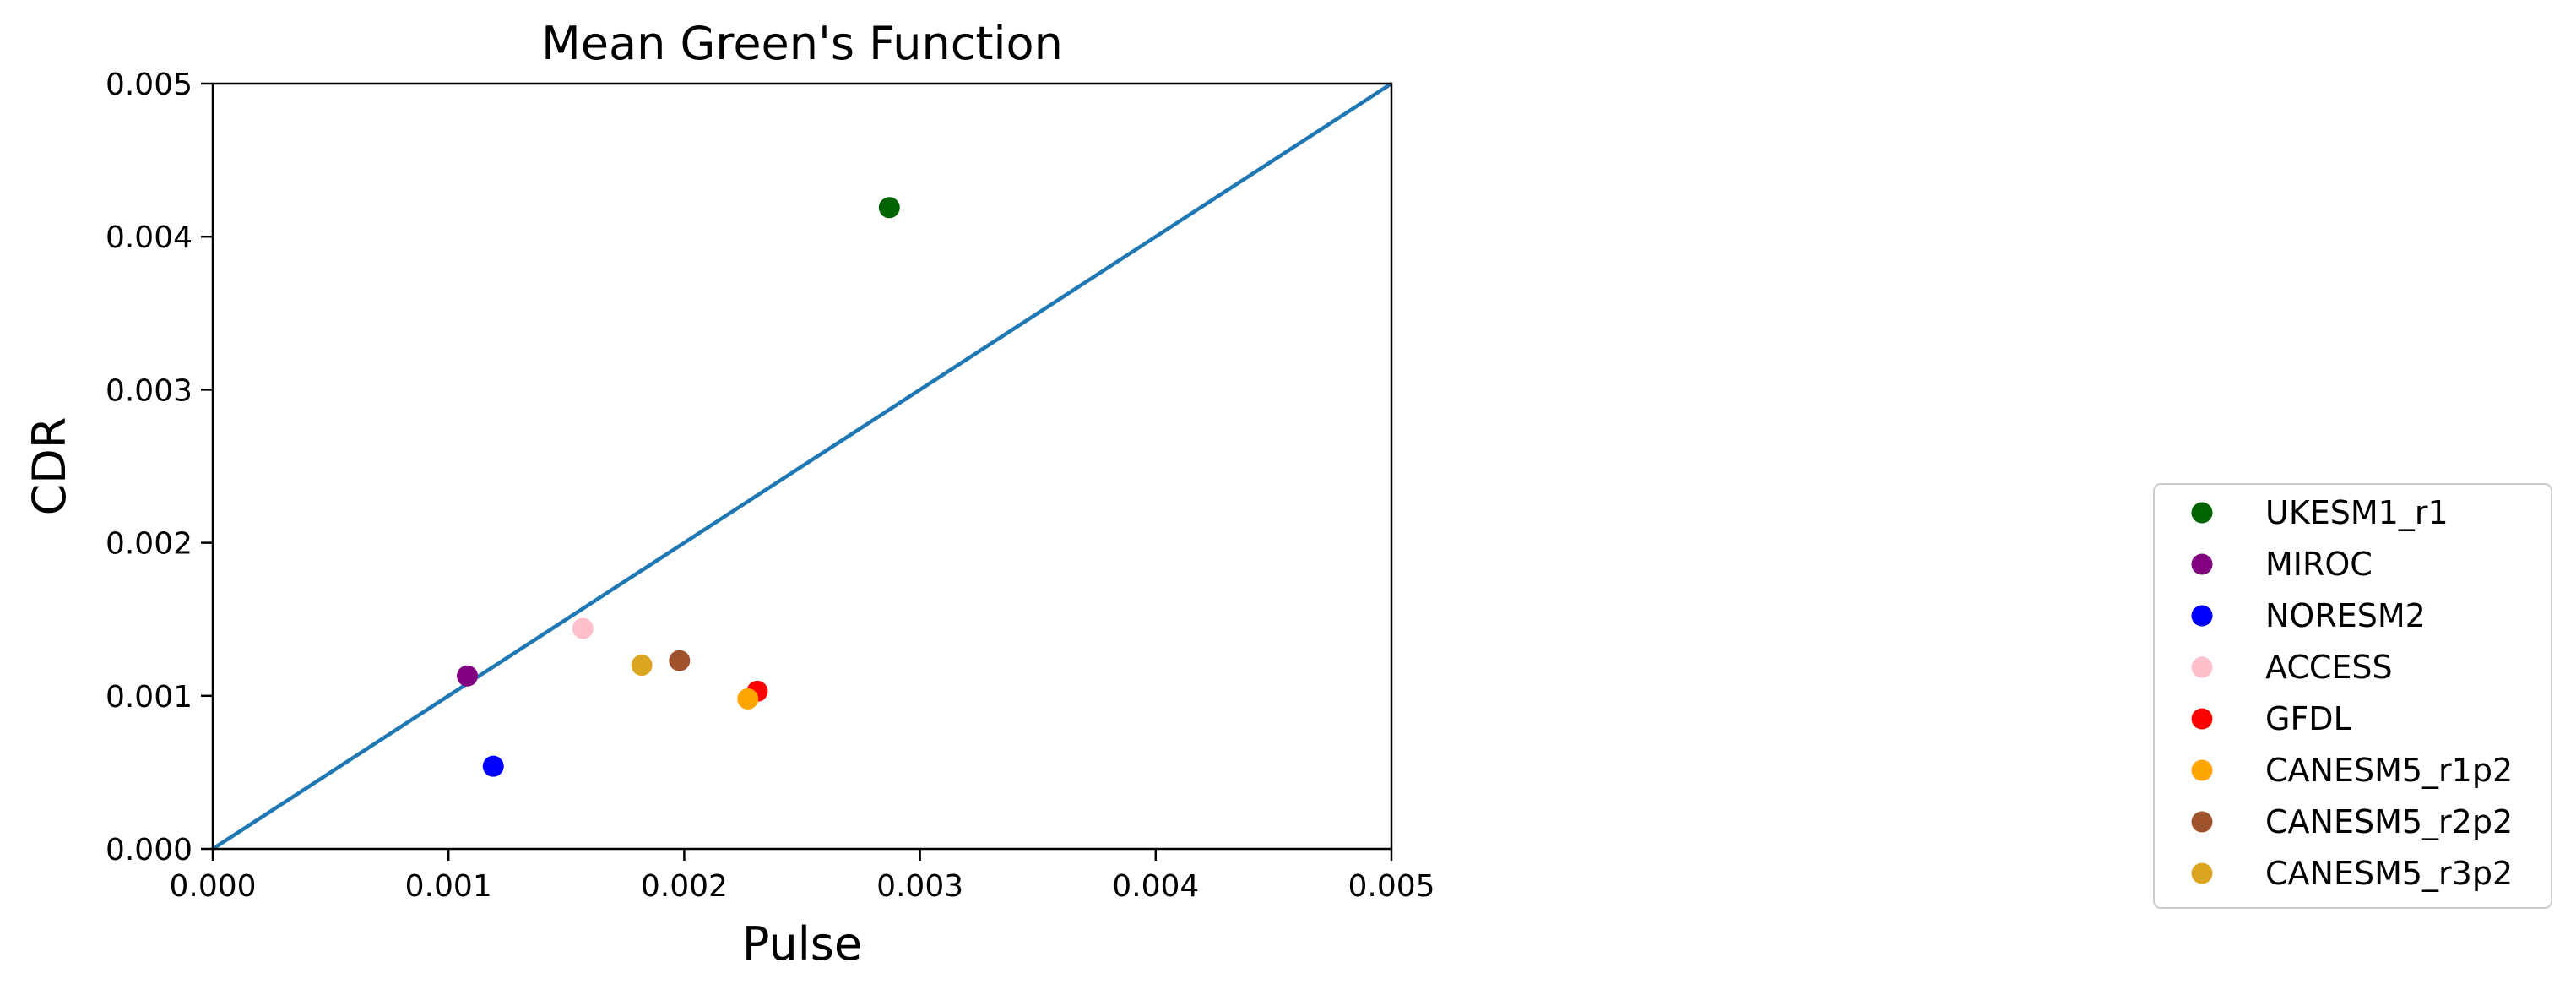  What do you see at coordinates (2202, 616) in the screenshot?
I see `legend-marker-noresm2` at bounding box center [2202, 616].